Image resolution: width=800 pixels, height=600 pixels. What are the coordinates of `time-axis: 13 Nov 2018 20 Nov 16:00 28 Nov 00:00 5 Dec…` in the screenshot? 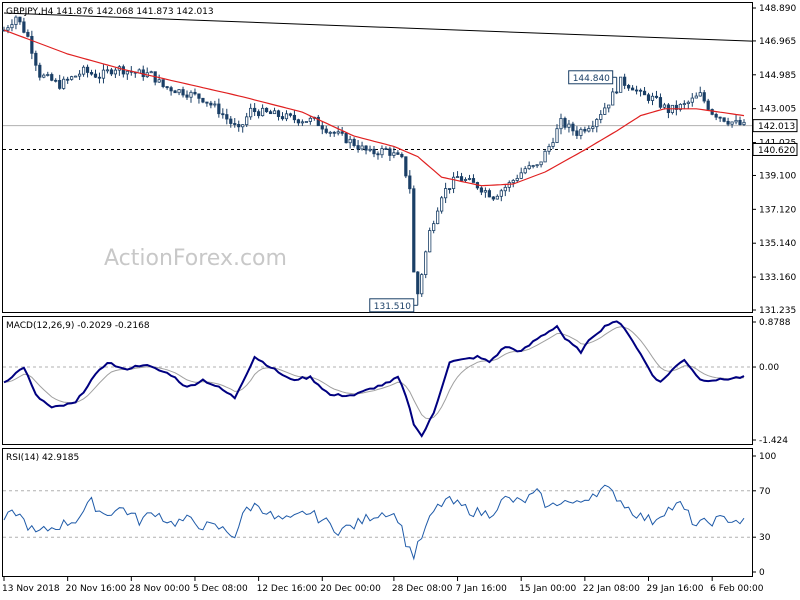 It's located at (383, 585).